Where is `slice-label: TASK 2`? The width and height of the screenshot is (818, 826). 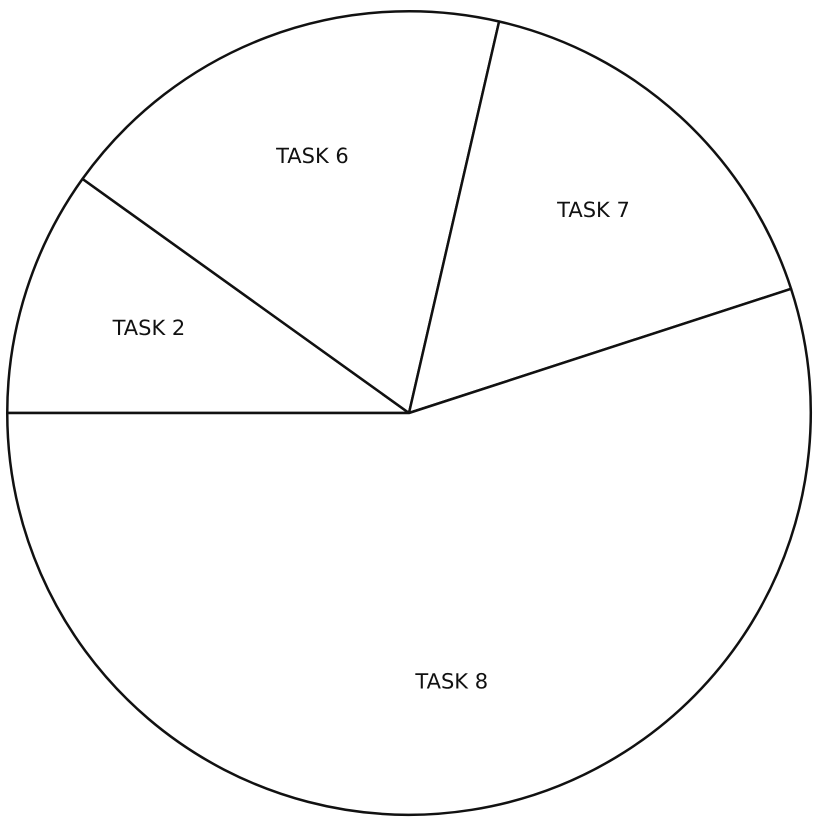
slice-label: TASK 2 is located at coordinates (149, 328).